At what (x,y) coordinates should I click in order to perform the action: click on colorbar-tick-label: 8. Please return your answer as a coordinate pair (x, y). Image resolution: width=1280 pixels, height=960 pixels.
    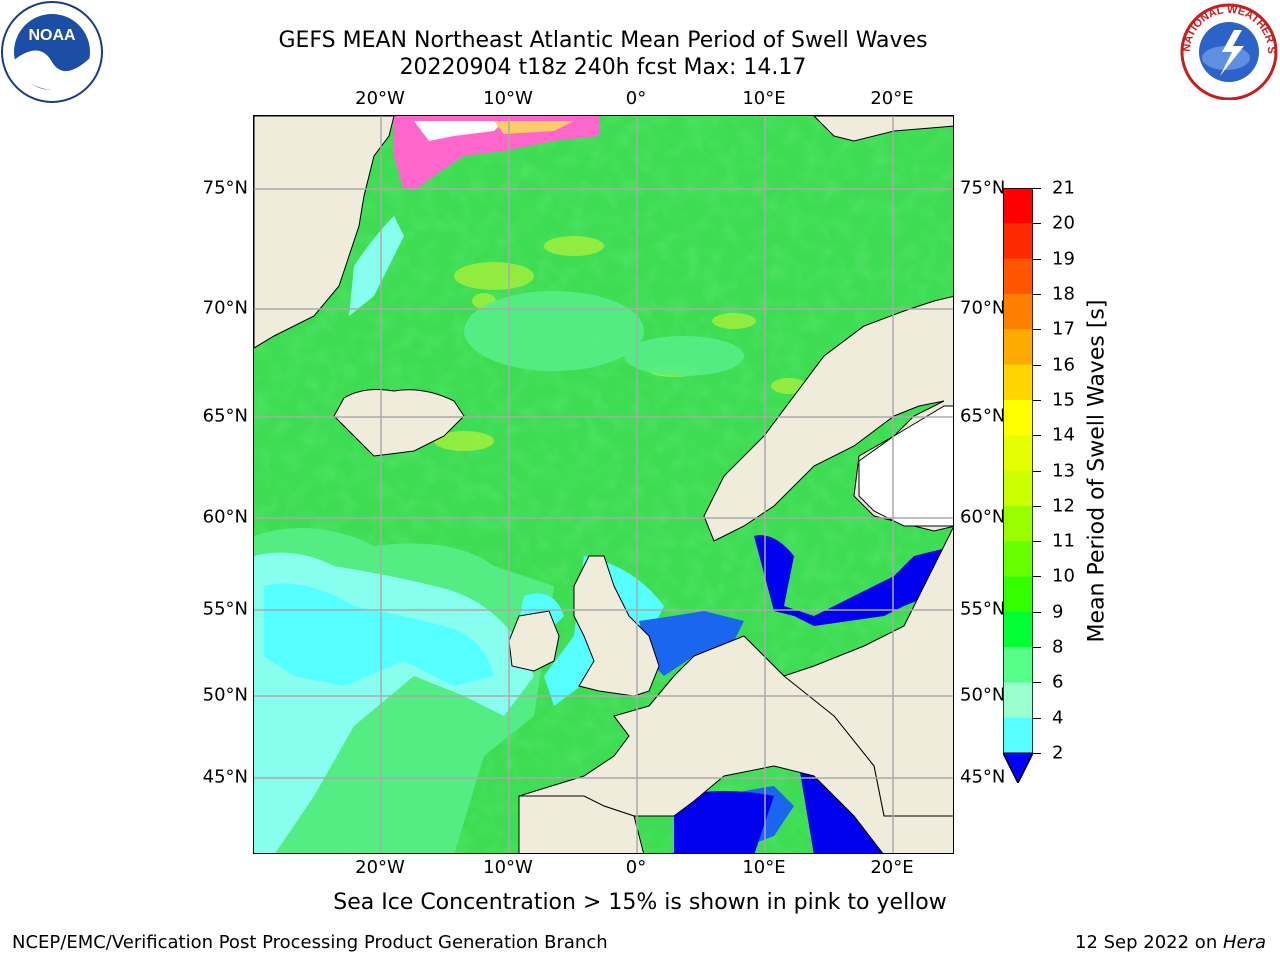
    Looking at the image, I should click on (1058, 647).